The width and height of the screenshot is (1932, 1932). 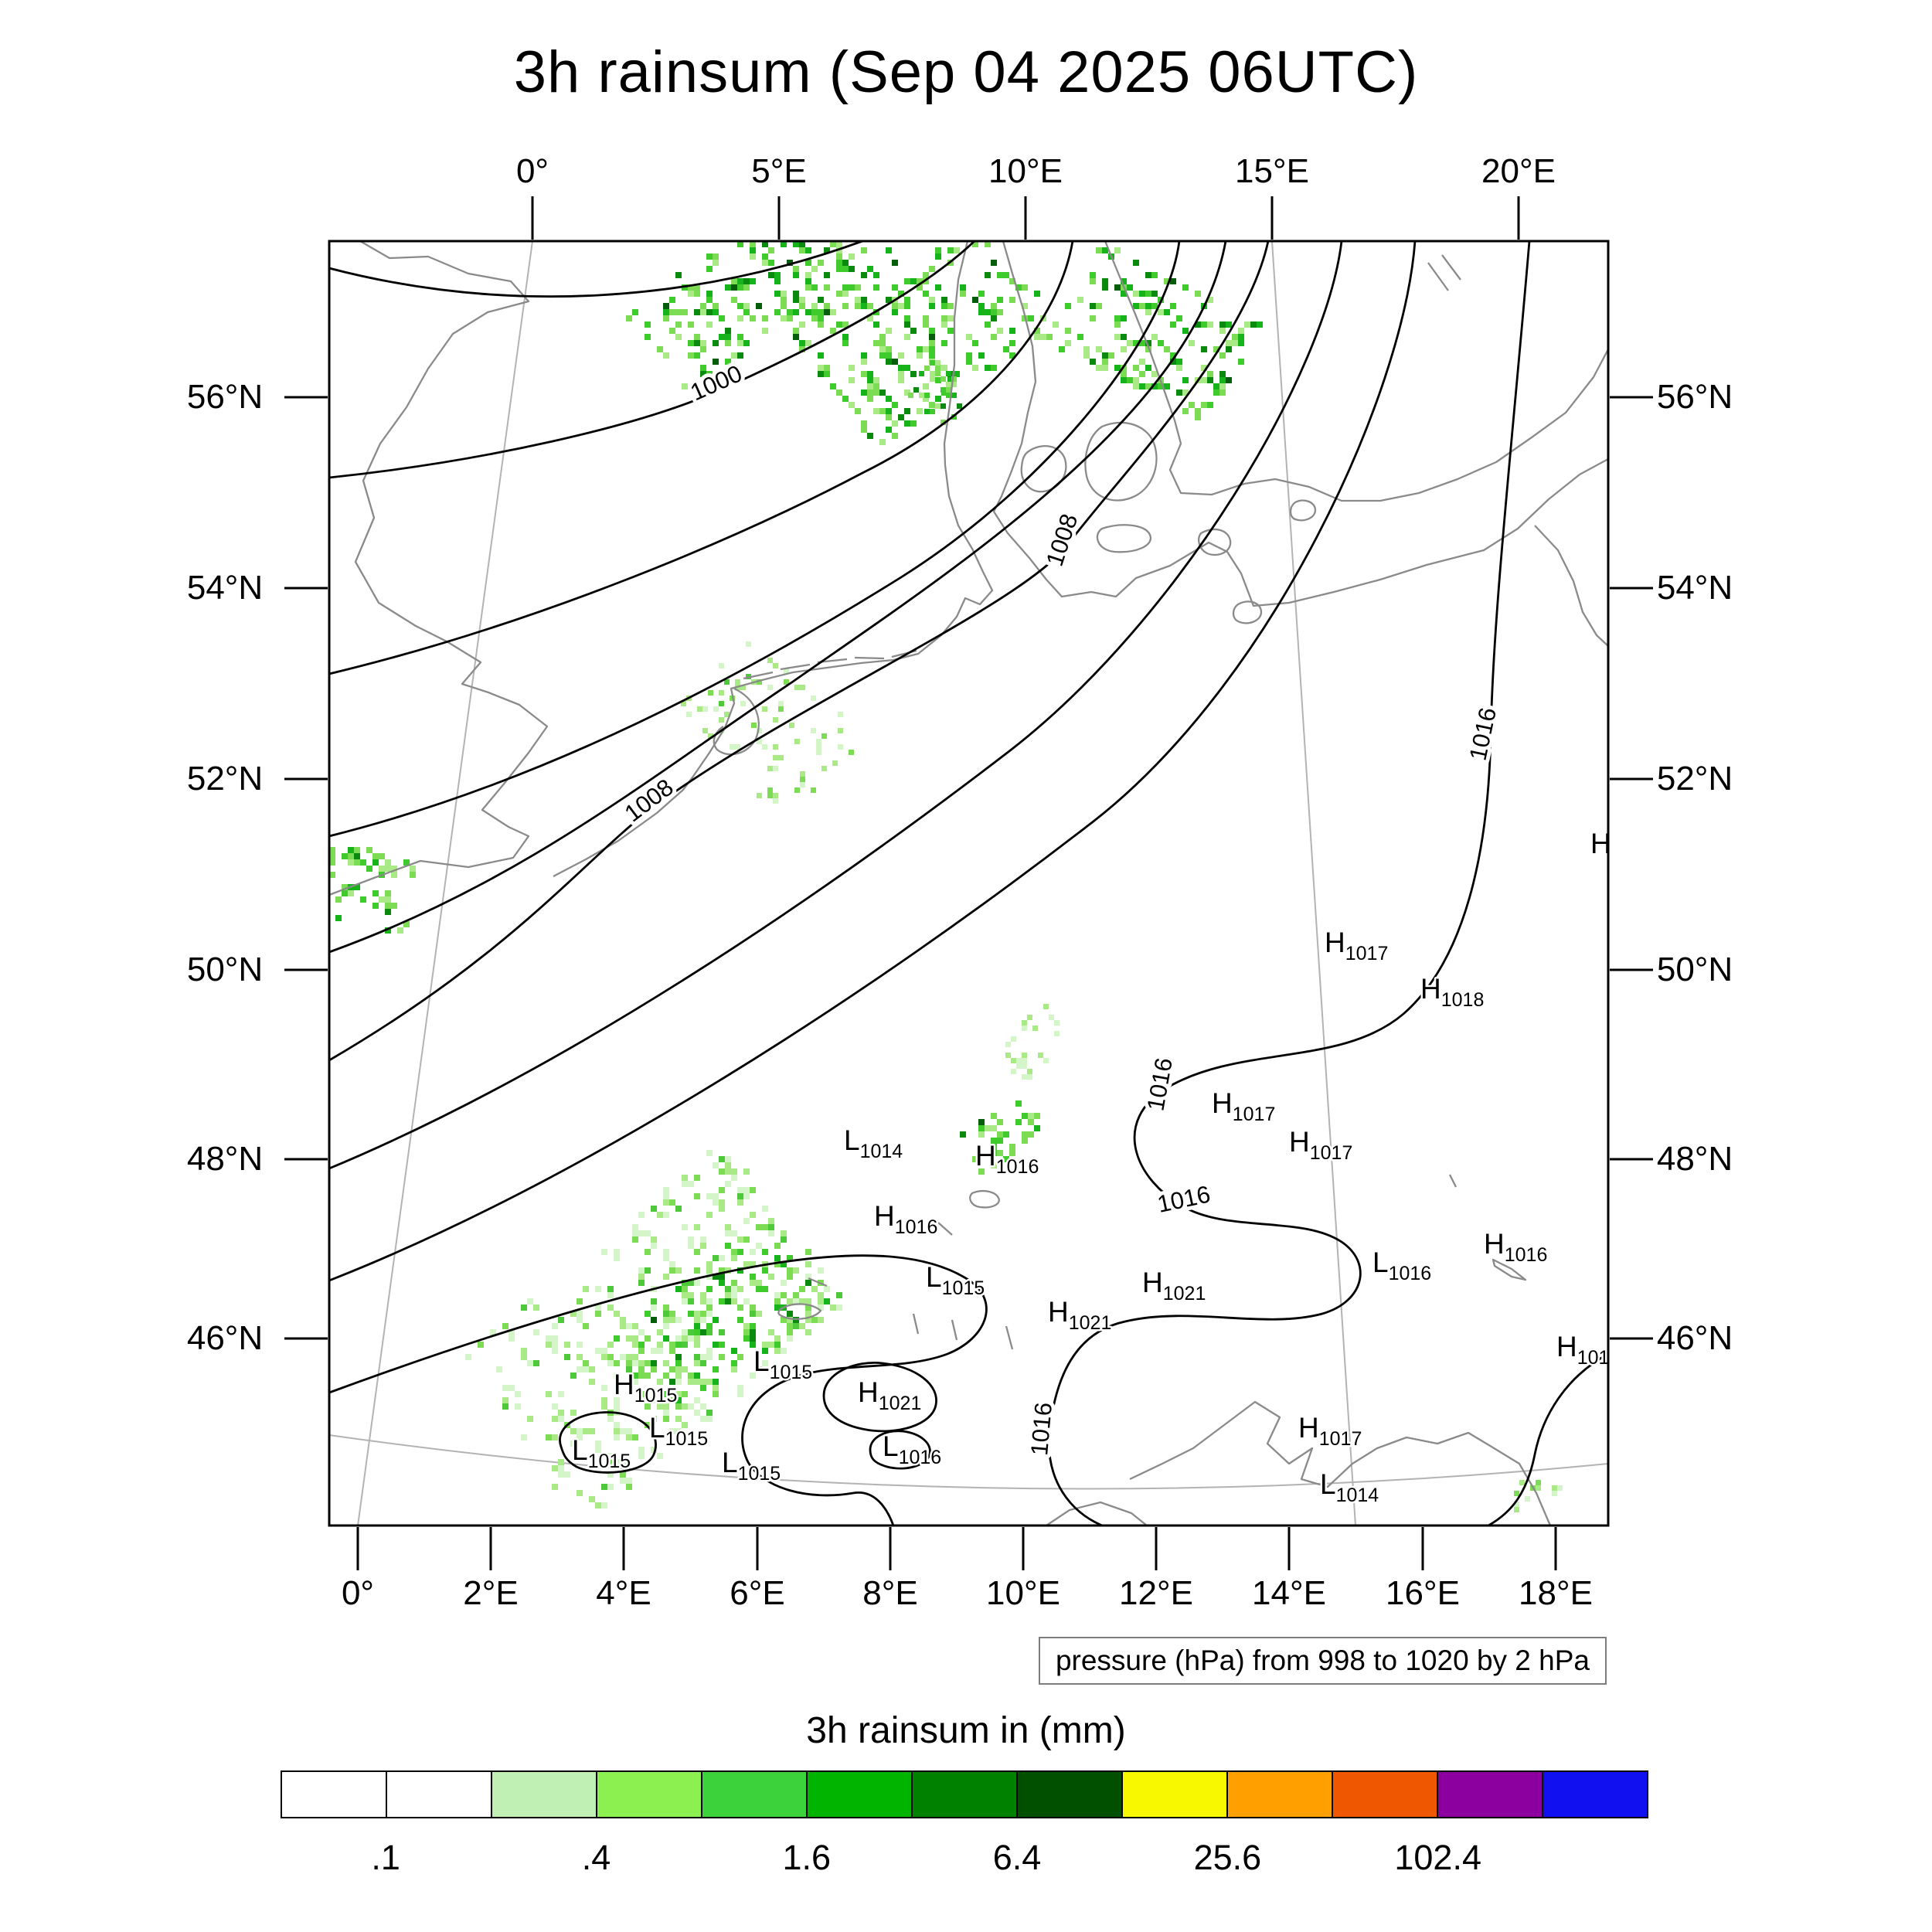 I want to click on colorbar-tick-label: 6.4, so click(x=1017, y=1857).